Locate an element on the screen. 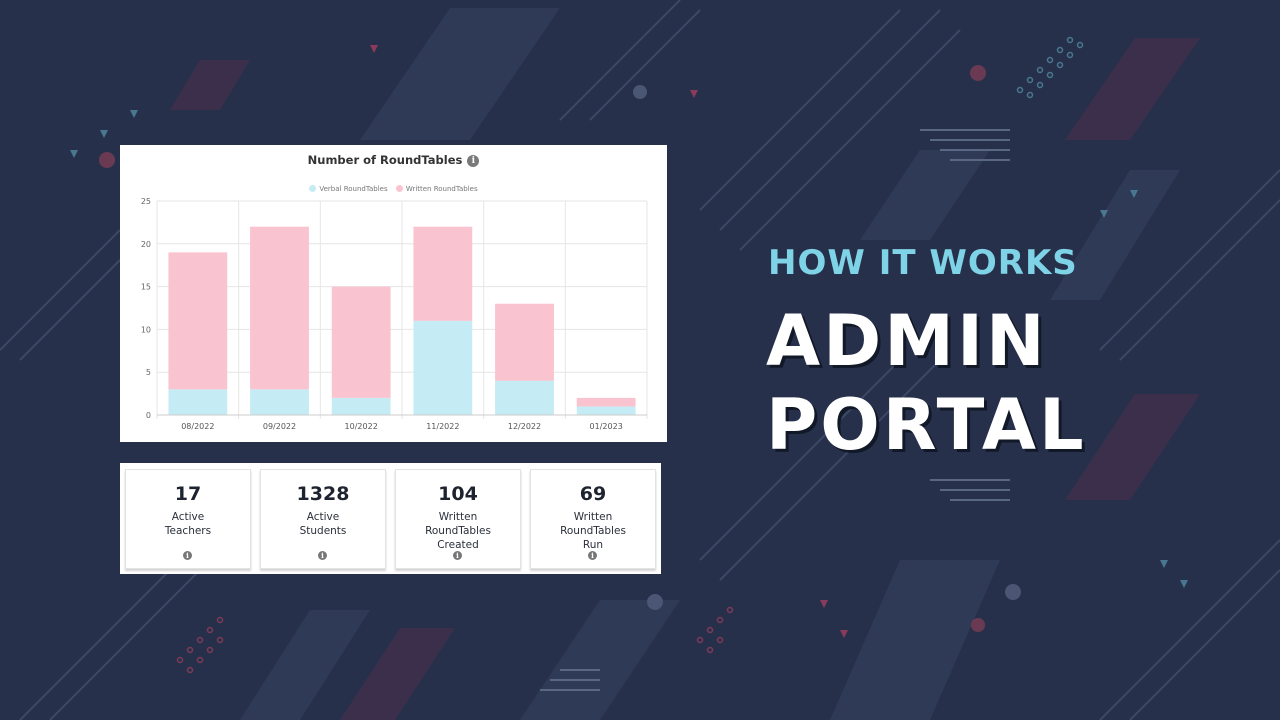 The image size is (1280, 720). stat-card-active-students: 1328 Active Students i is located at coordinates (323, 519).